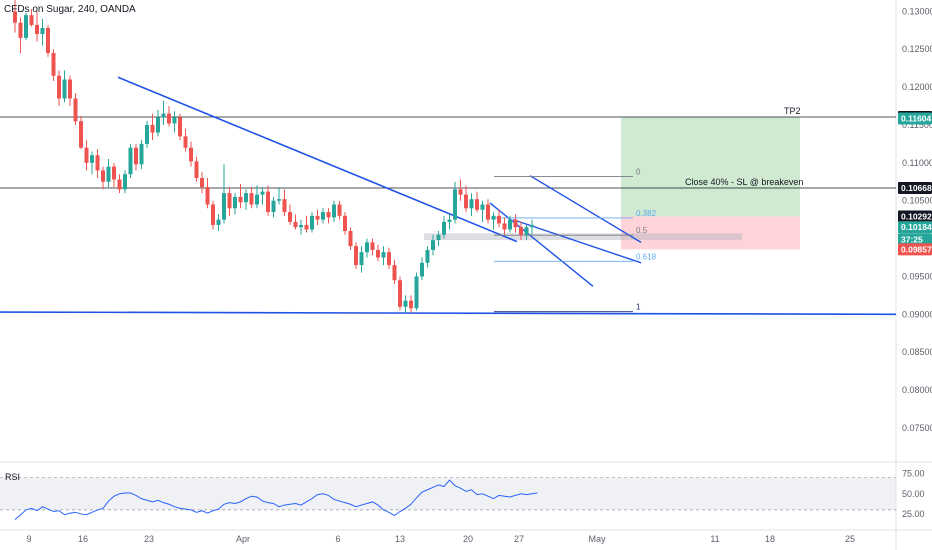 This screenshot has height=550, width=932. Describe the element at coordinates (448, 313) in the screenshot. I see `support-trendline` at that location.